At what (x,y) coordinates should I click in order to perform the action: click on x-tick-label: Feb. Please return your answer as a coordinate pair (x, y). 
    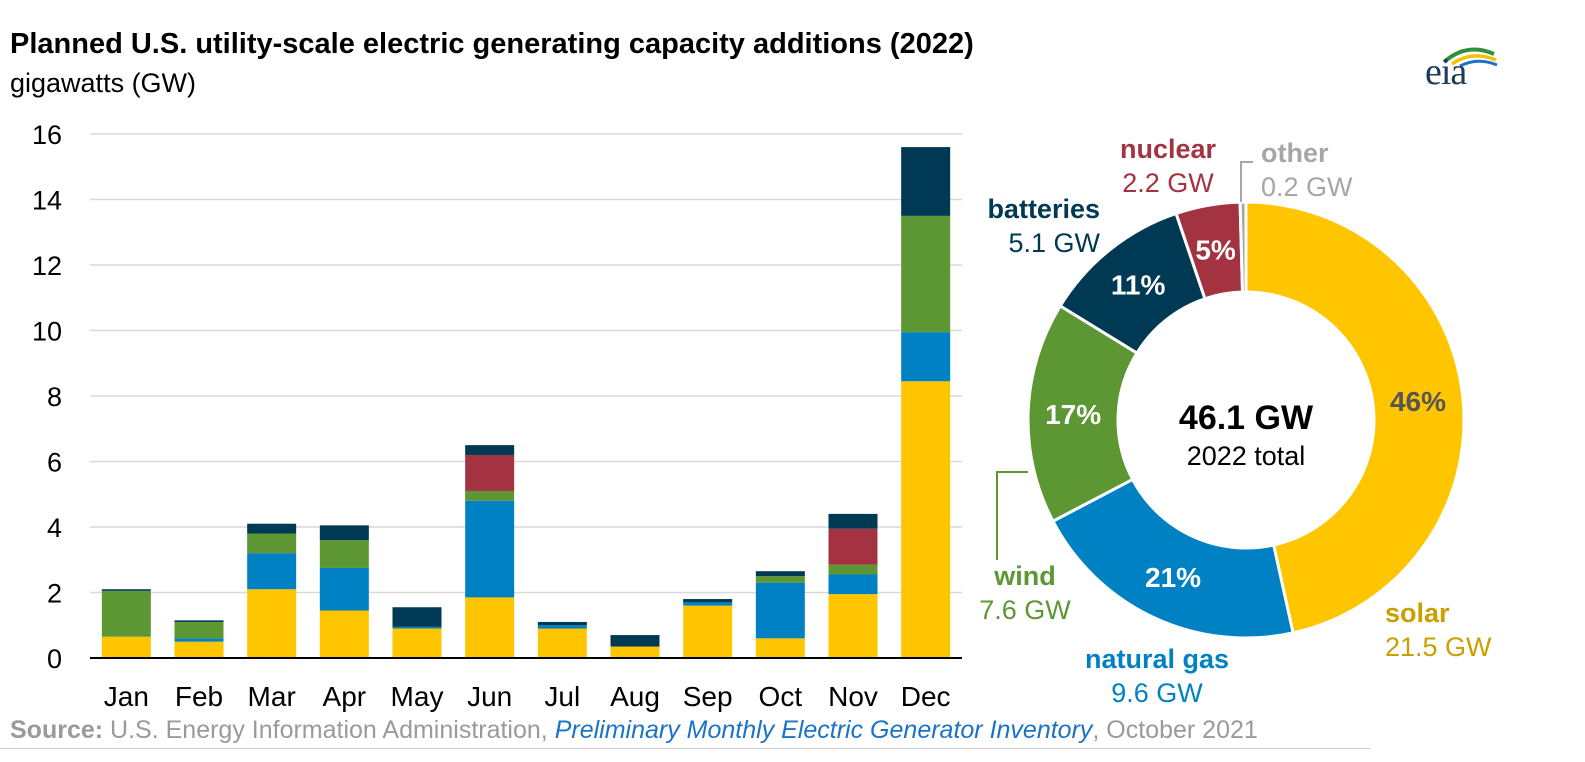
    Looking at the image, I should click on (199, 696).